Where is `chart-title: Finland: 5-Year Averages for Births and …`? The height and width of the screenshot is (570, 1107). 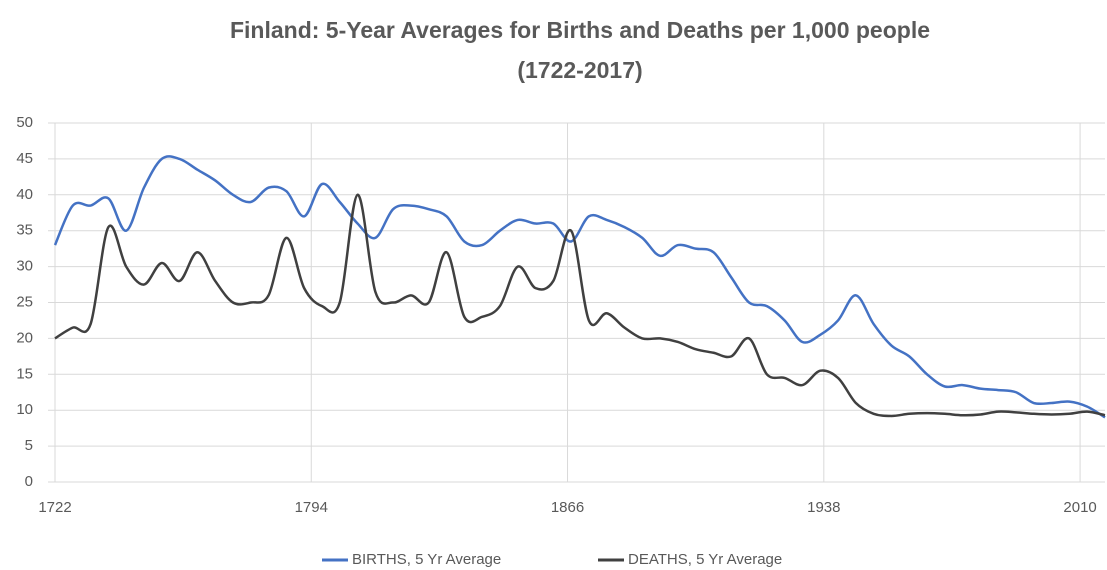
chart-title: Finland: 5-Year Averages for Births and … is located at coordinates (580, 30).